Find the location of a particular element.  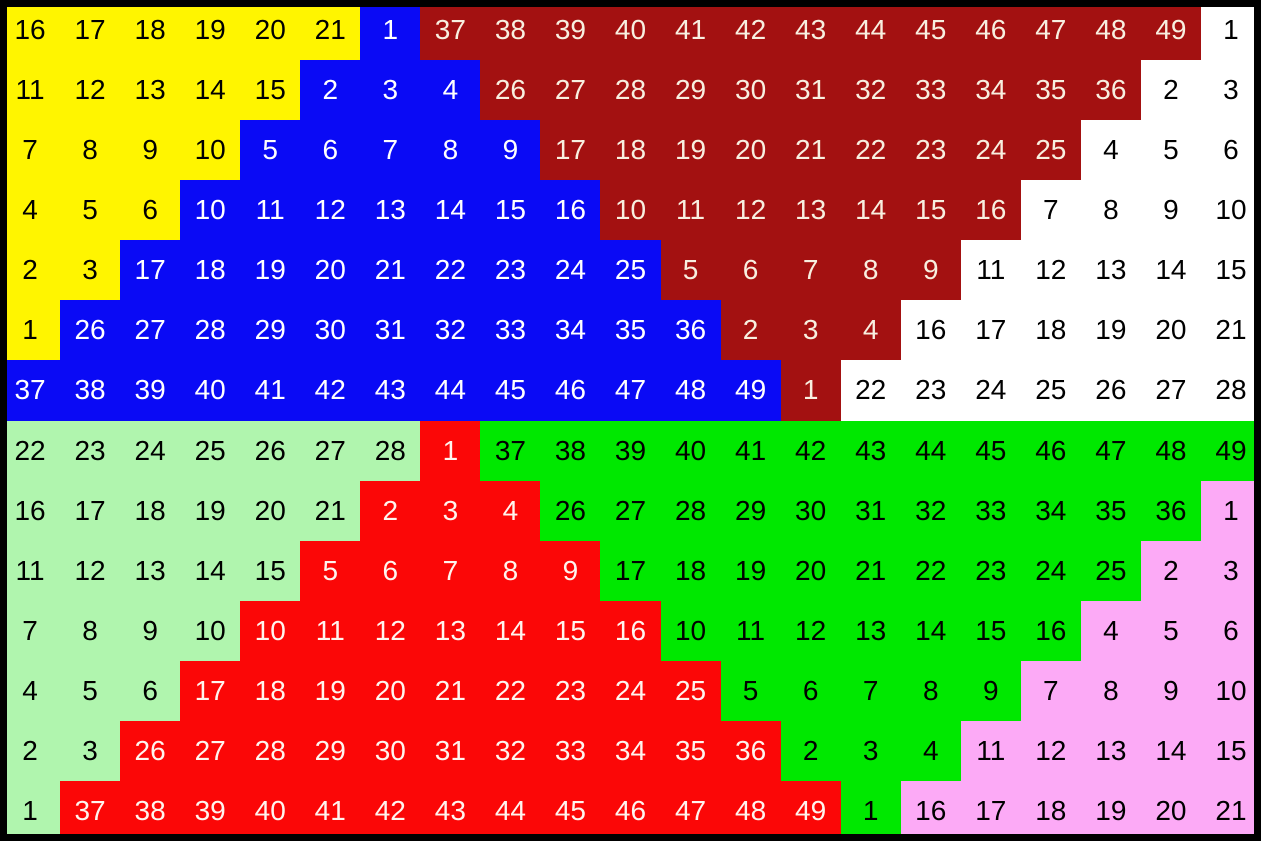

grid-cell: 47 is located at coordinates (690, 810).